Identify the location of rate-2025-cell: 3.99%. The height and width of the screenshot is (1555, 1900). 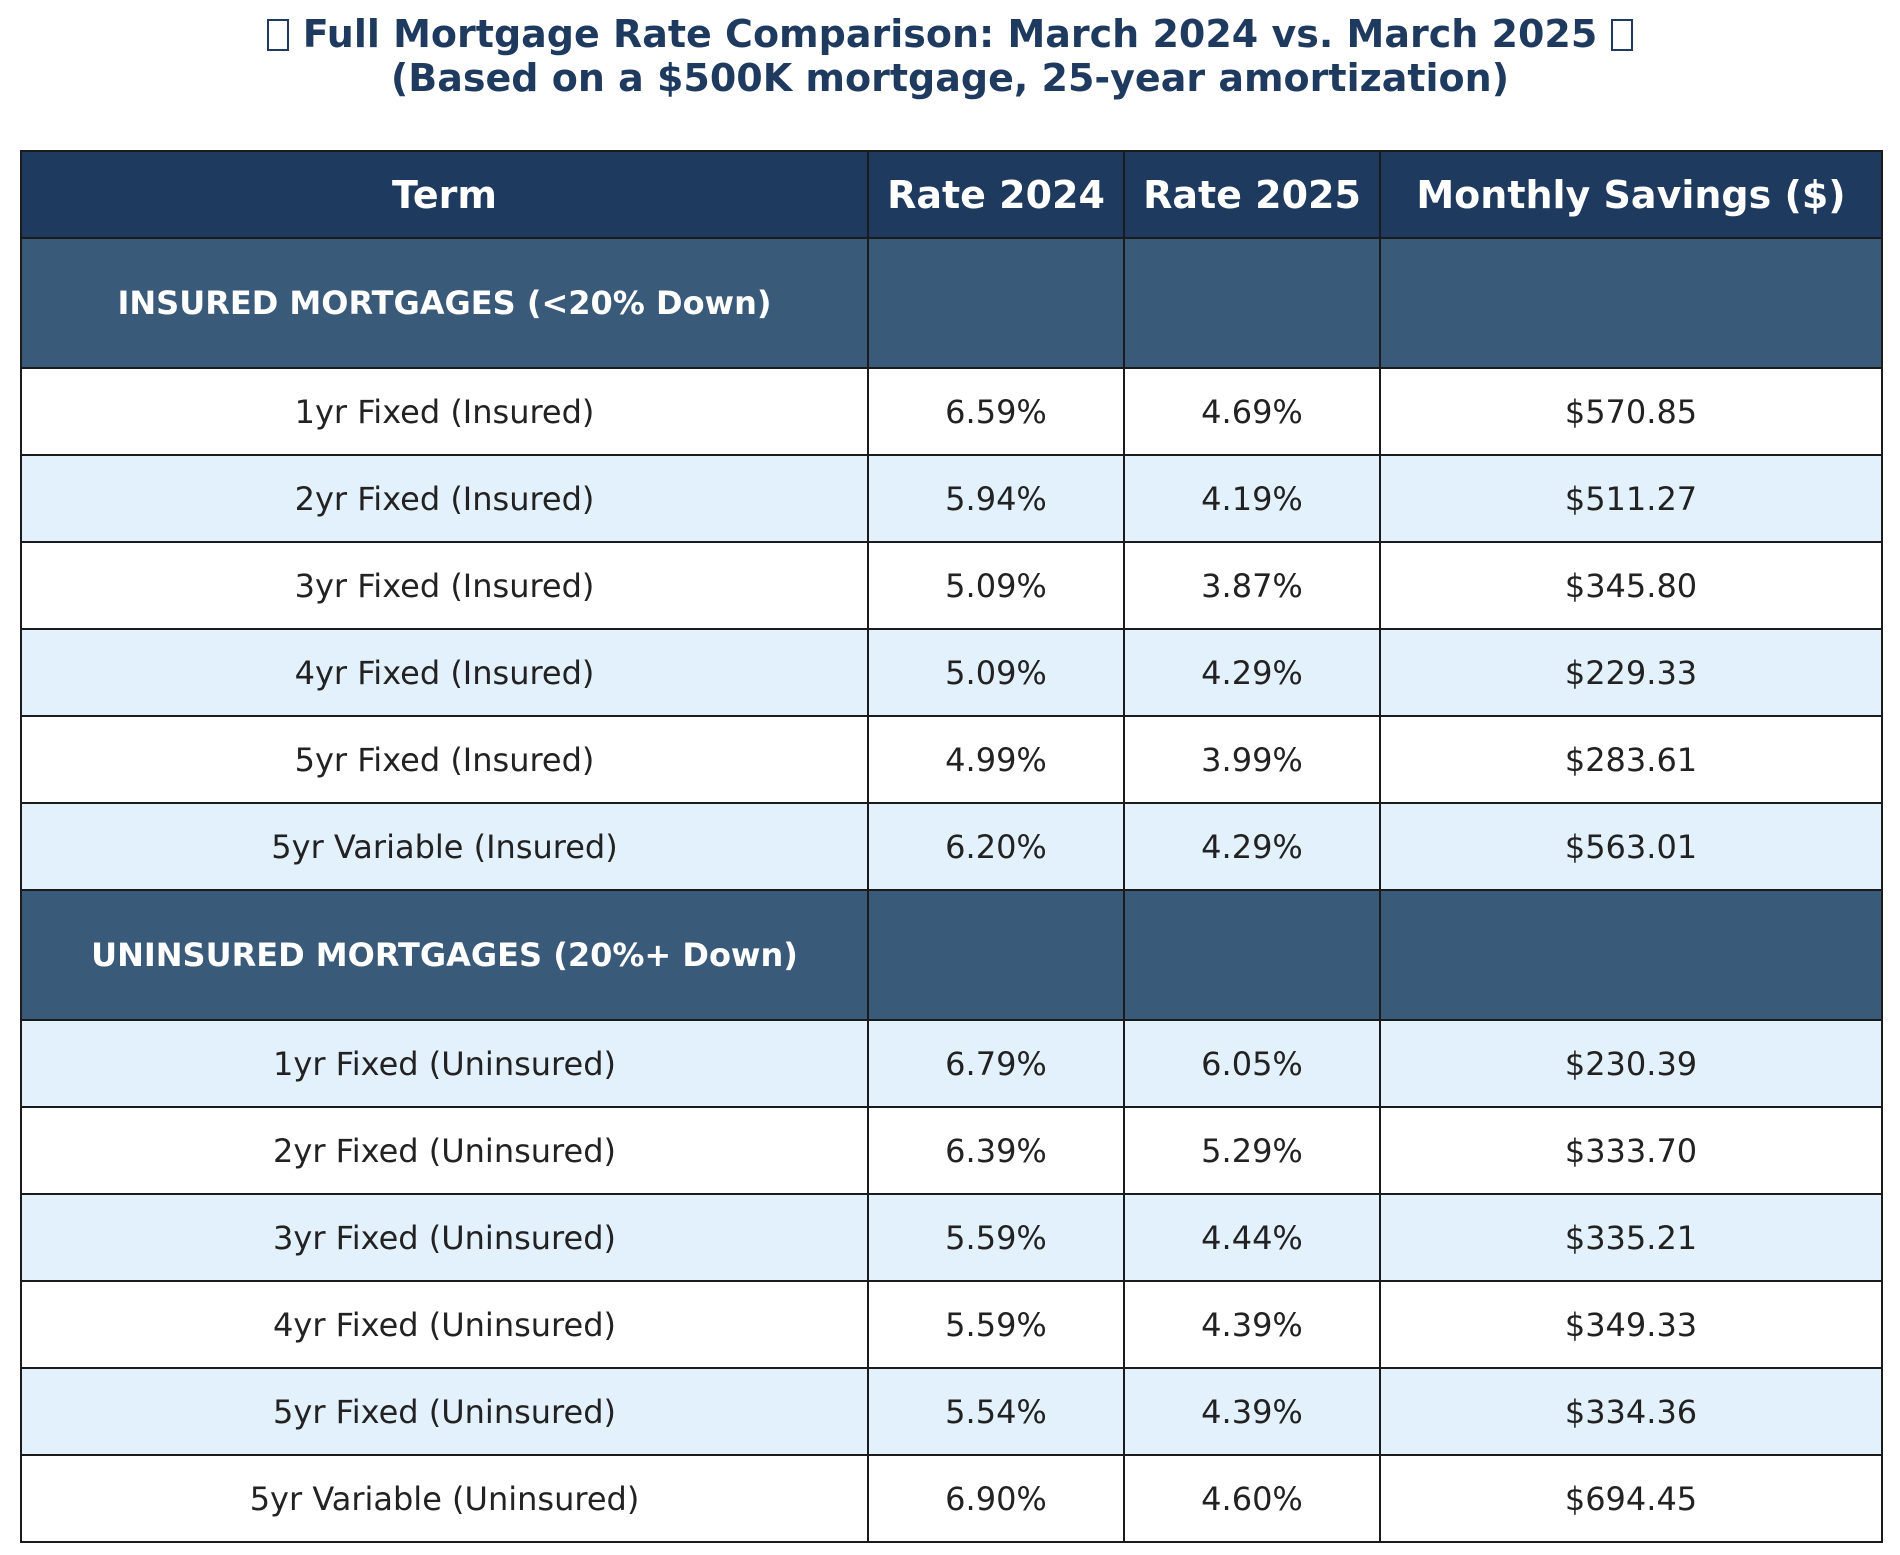
(1252, 759).